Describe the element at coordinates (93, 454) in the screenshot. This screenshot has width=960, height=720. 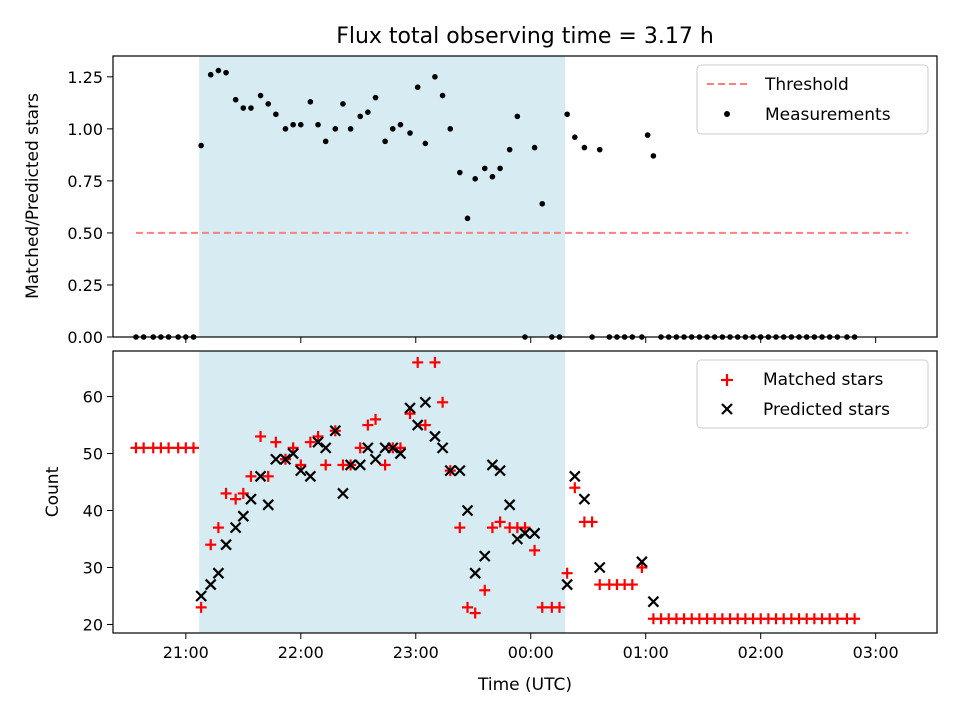
I see `y-tick-label: 50` at that location.